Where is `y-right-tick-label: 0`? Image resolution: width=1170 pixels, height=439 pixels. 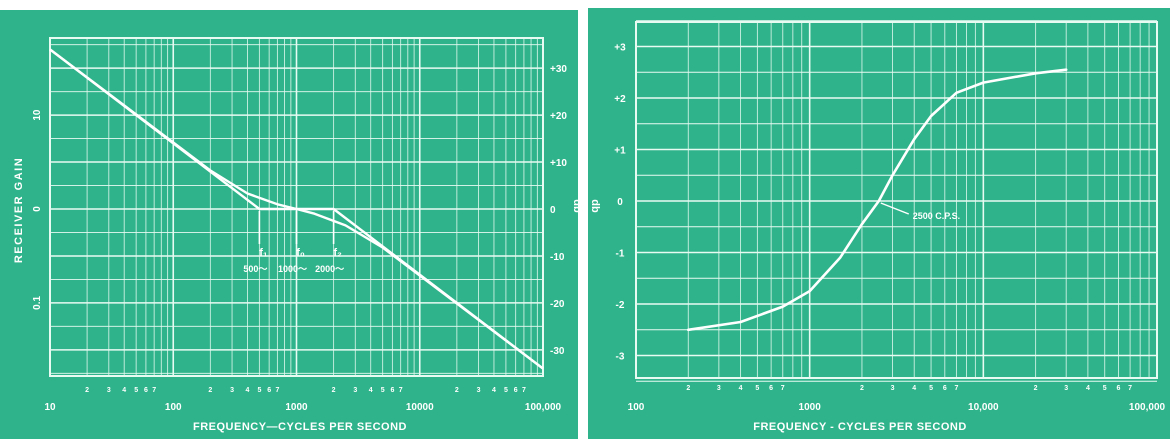 y-right-tick-label: 0 is located at coordinates (553, 210).